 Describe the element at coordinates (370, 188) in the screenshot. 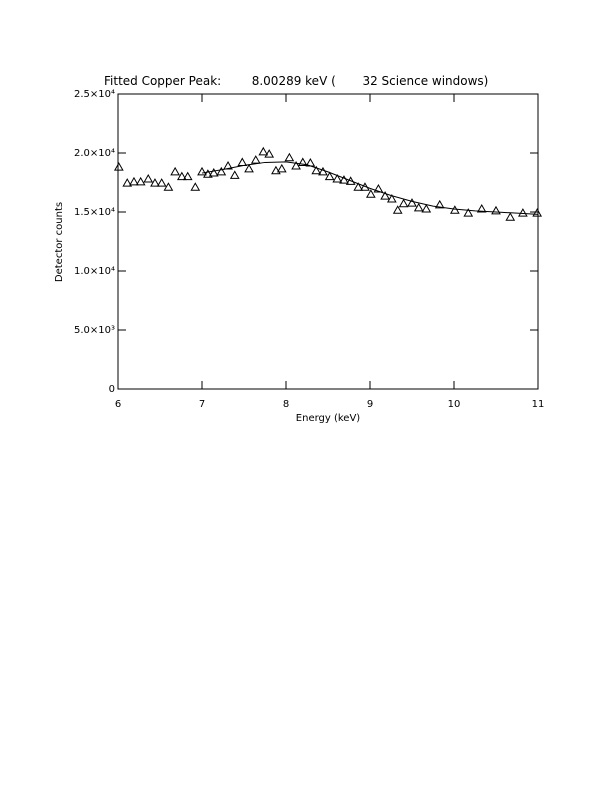

I see `fit-line` at that location.